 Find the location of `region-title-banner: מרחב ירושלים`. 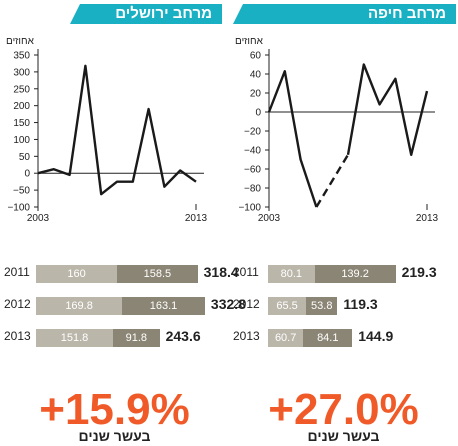

region-title-banner: מרחב ירושלים is located at coordinates (146, 14).